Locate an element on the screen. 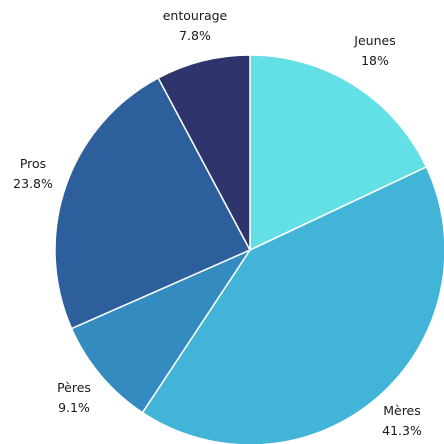  slice-value-label: 18% is located at coordinates (375, 60).